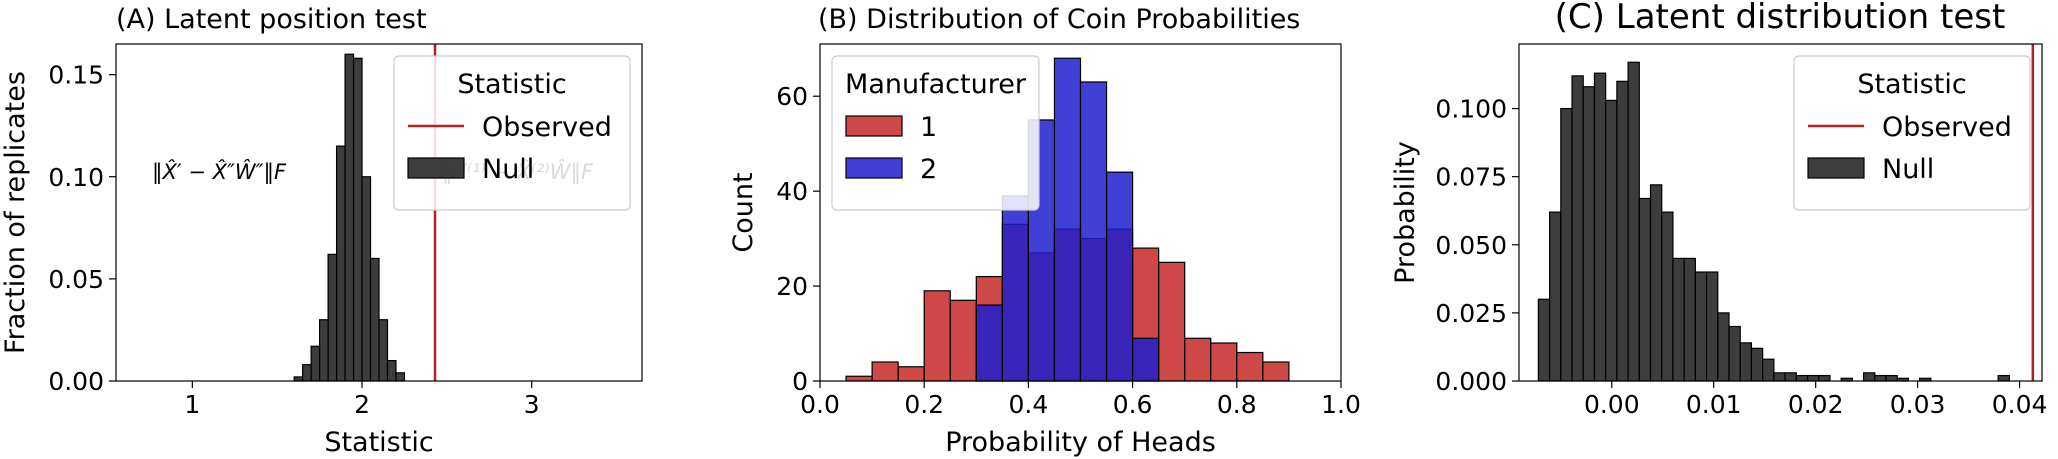 This screenshot has height=459, width=2058. I want to click on x-tick-label: 1, so click(192, 404).